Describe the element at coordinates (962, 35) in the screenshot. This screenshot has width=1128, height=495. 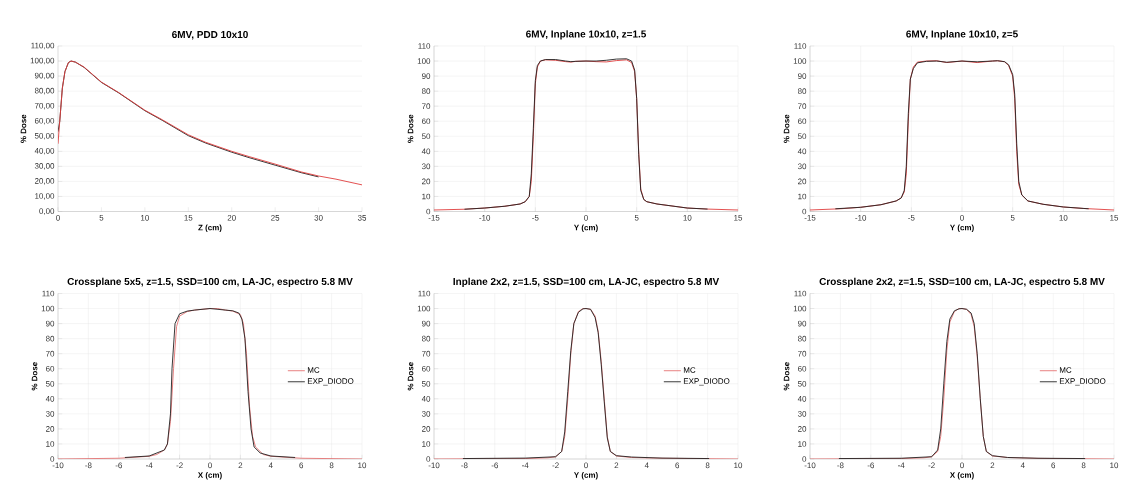
I see `chart-title: 6MV, Inplane 10x10, z=5` at that location.